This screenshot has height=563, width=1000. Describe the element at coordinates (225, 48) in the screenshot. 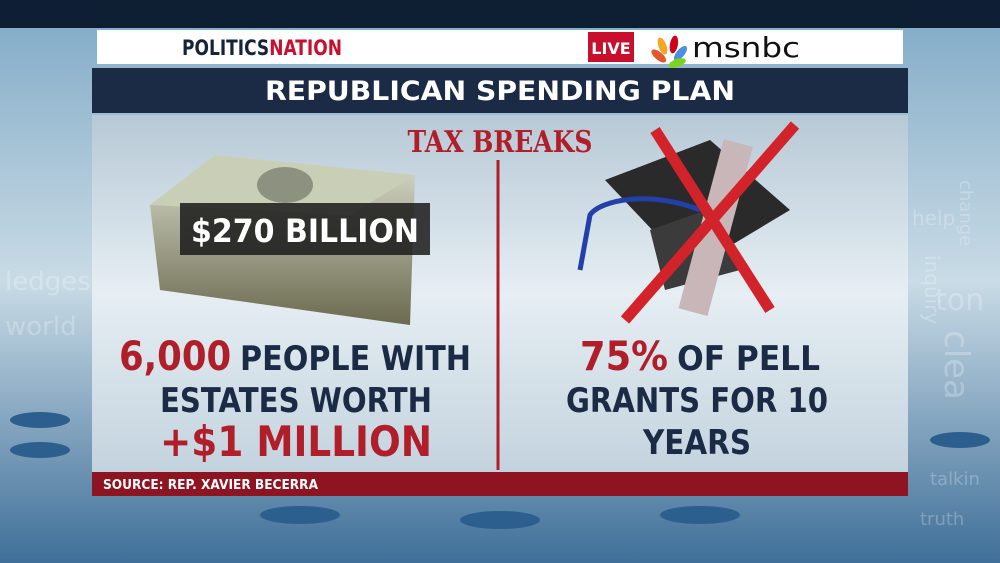

I see `show-part: POLITICS` at that location.